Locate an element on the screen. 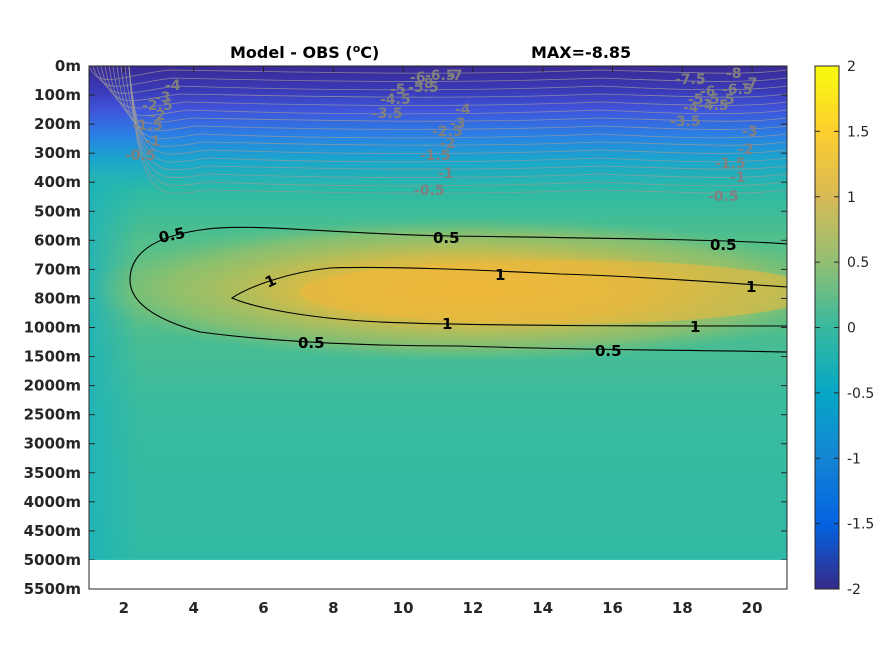  x-tick-label: 6 is located at coordinates (263, 608).